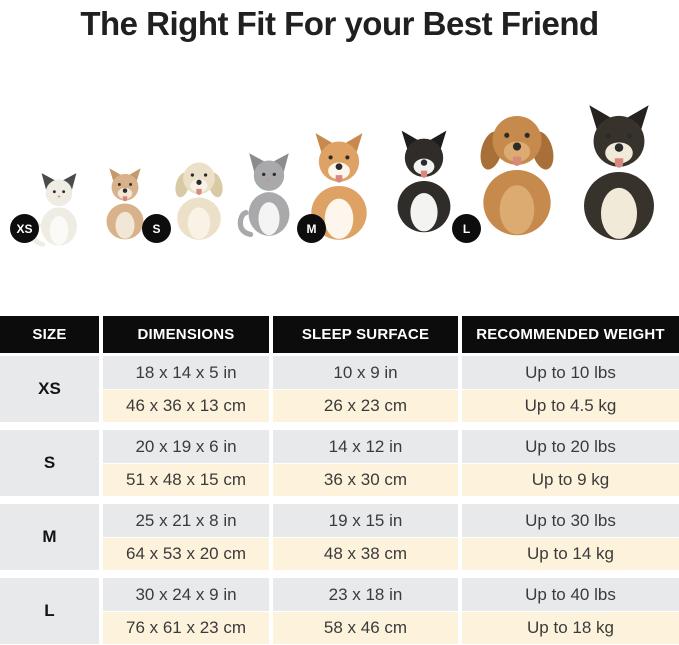 The height and width of the screenshot is (645, 679). Describe the element at coordinates (269, 193) in the screenshot. I see `gray-cat-icon` at that location.